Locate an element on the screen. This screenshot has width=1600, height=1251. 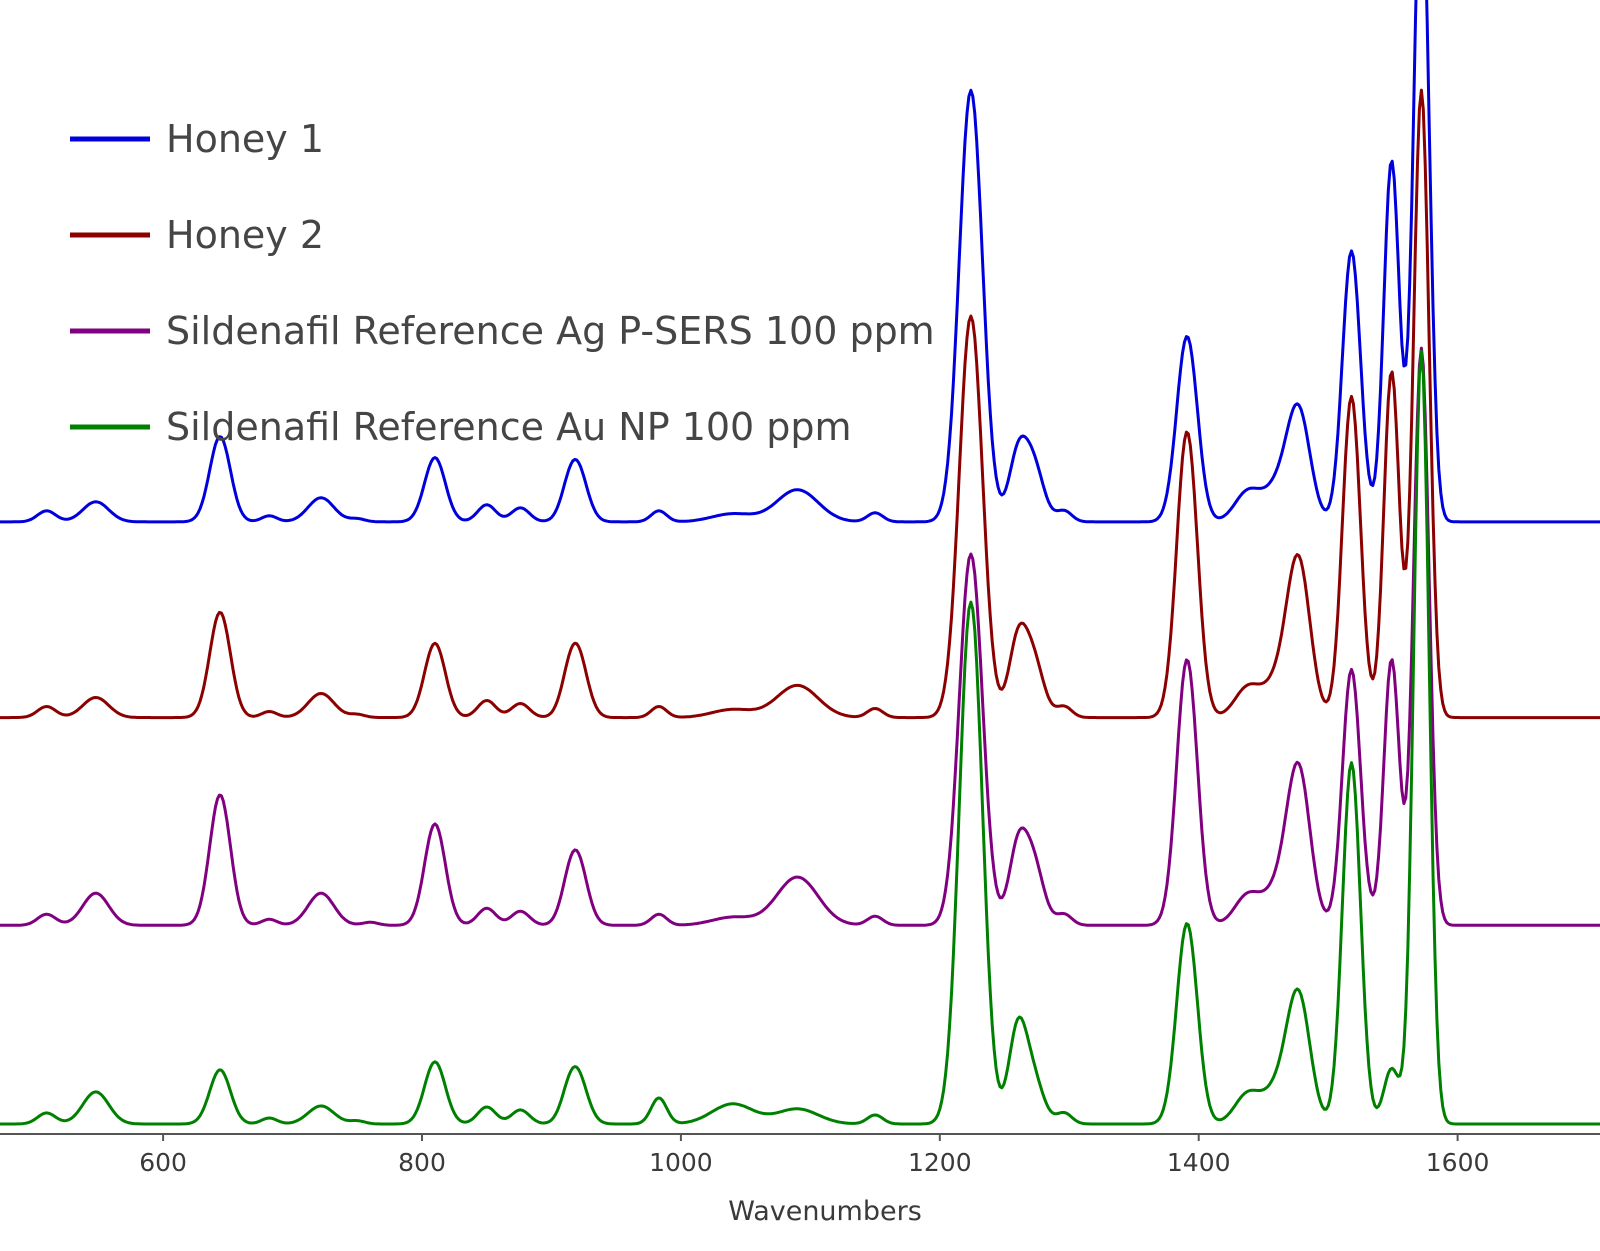
legend-label: Sildenafil Reference Au NP 100 ppm is located at coordinates (509, 427).